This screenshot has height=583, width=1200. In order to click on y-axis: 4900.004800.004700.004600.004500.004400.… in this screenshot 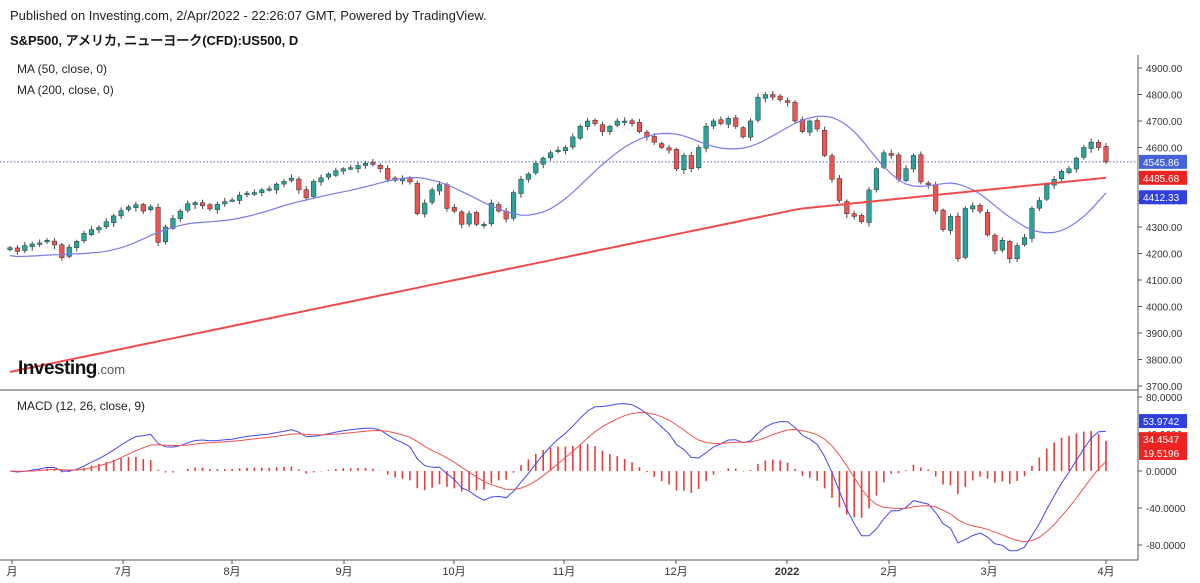, I will do `click(1162, 308)`.